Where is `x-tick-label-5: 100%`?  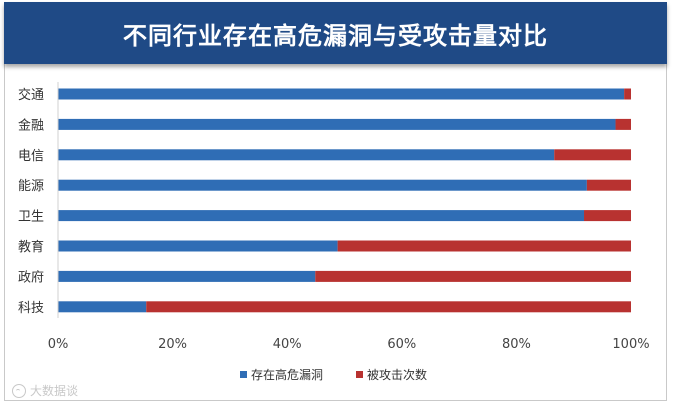
x-tick-label-5: 100% is located at coordinates (630, 344).